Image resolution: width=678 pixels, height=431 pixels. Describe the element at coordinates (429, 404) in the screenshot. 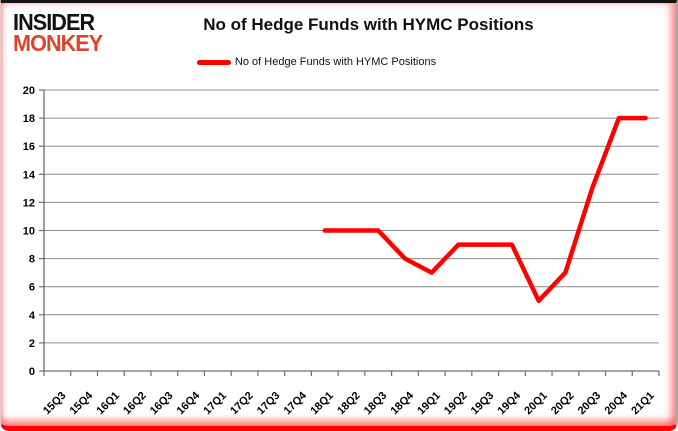

I see `svg-text: 19Q1` at that location.